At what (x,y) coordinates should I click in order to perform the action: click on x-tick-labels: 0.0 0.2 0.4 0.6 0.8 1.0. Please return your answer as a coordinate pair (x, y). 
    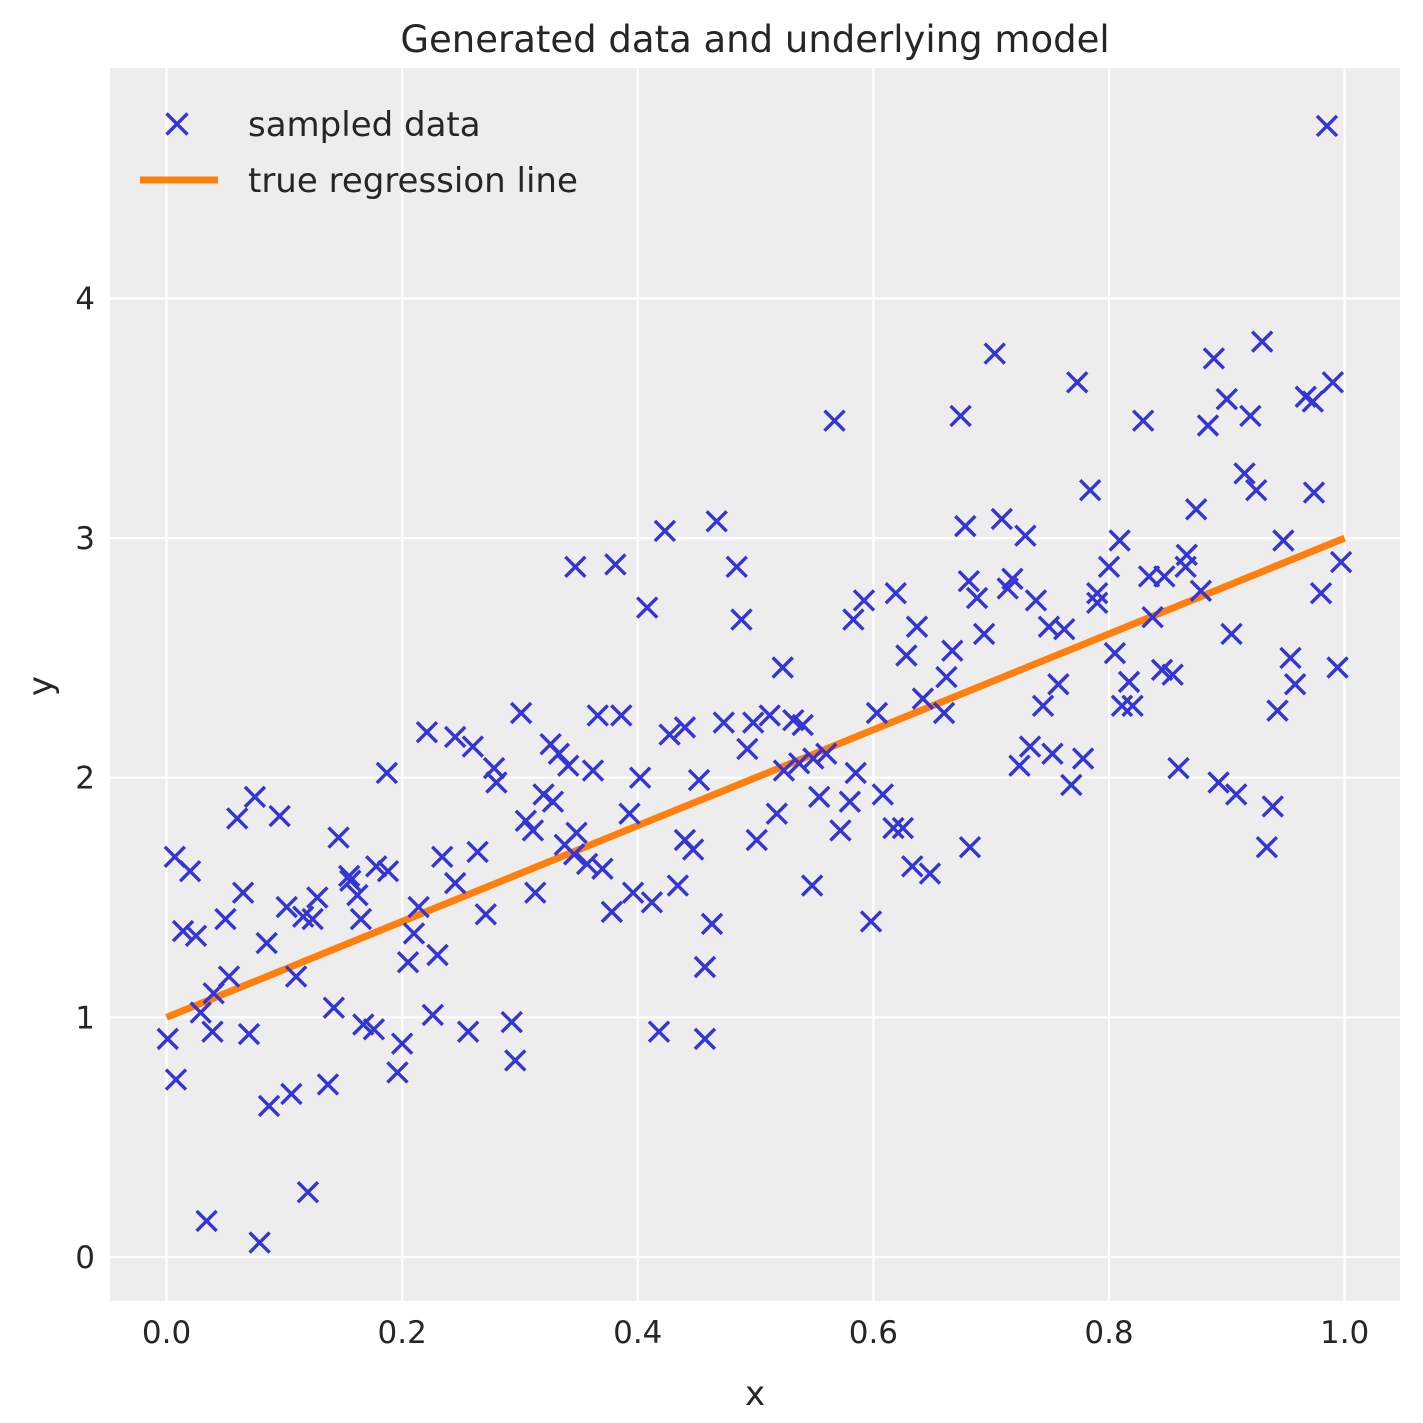
    Looking at the image, I should click on (755, 1333).